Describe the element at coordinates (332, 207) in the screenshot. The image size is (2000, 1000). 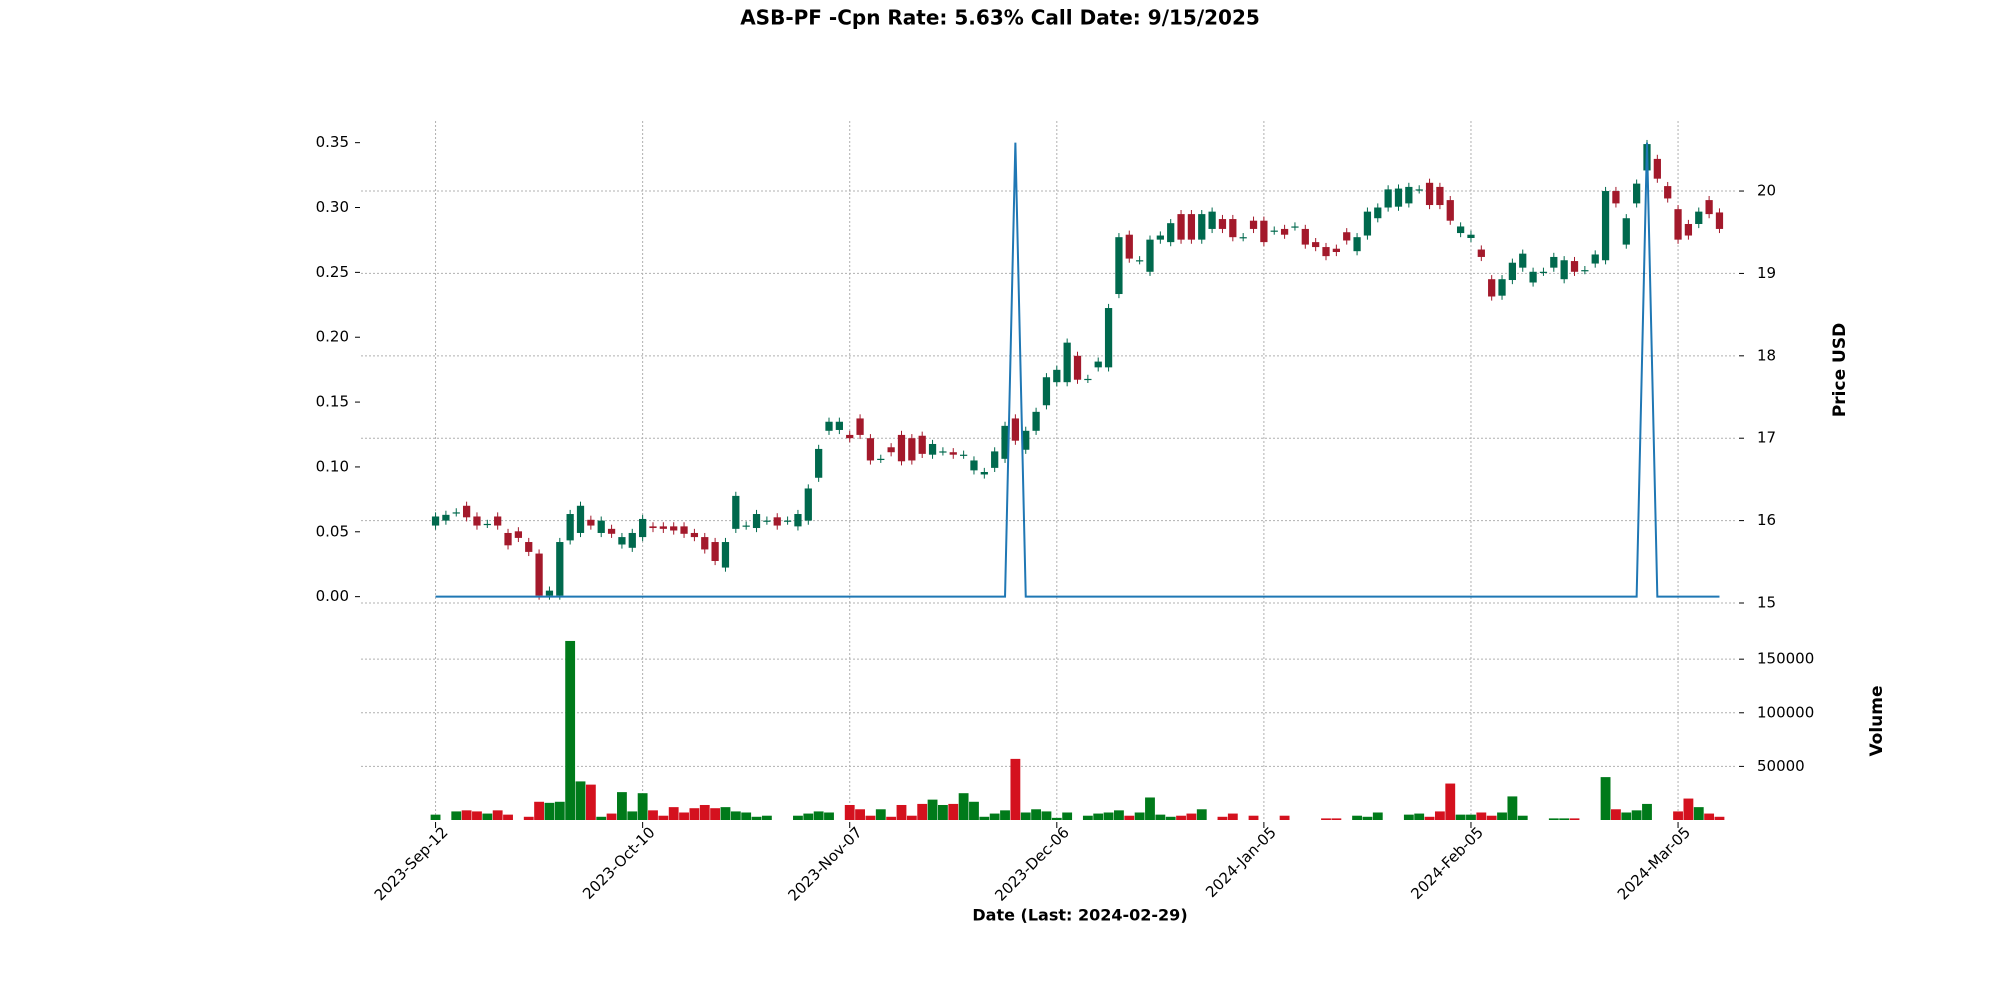
I see `y2-tick-label: 0.30` at that location.